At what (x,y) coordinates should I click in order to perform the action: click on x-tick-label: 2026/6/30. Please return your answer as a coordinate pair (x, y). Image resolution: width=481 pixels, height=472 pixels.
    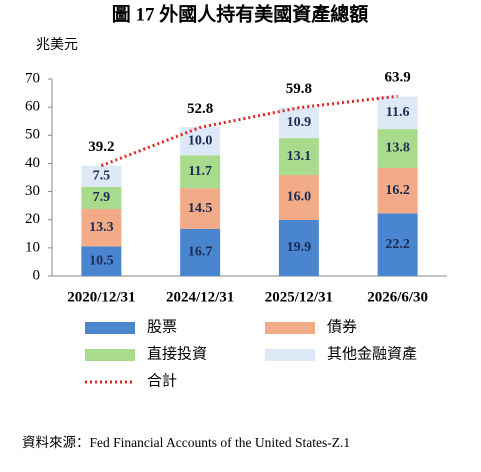
    Looking at the image, I should click on (397, 297).